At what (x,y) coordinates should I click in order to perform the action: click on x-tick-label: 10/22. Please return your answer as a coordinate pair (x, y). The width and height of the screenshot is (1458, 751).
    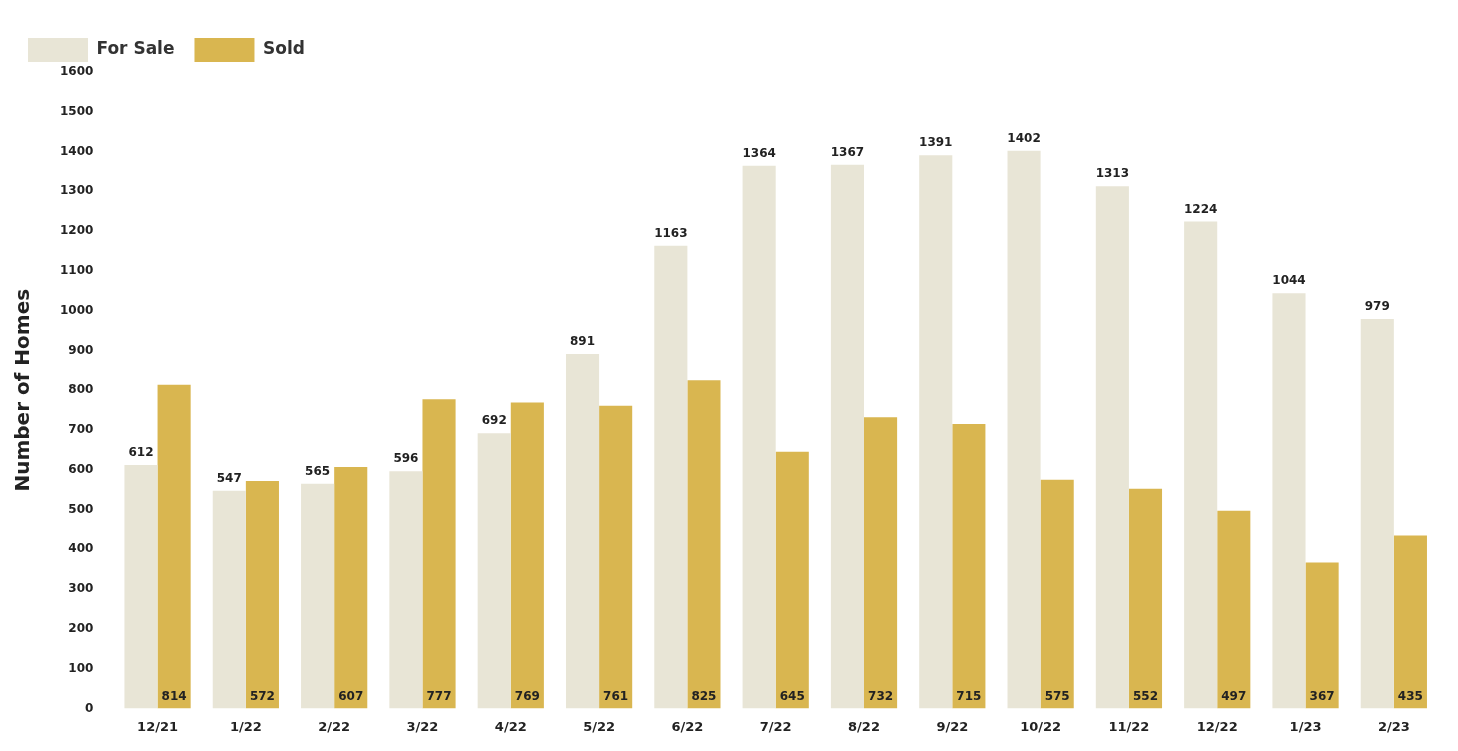
    Looking at the image, I should click on (1041, 726).